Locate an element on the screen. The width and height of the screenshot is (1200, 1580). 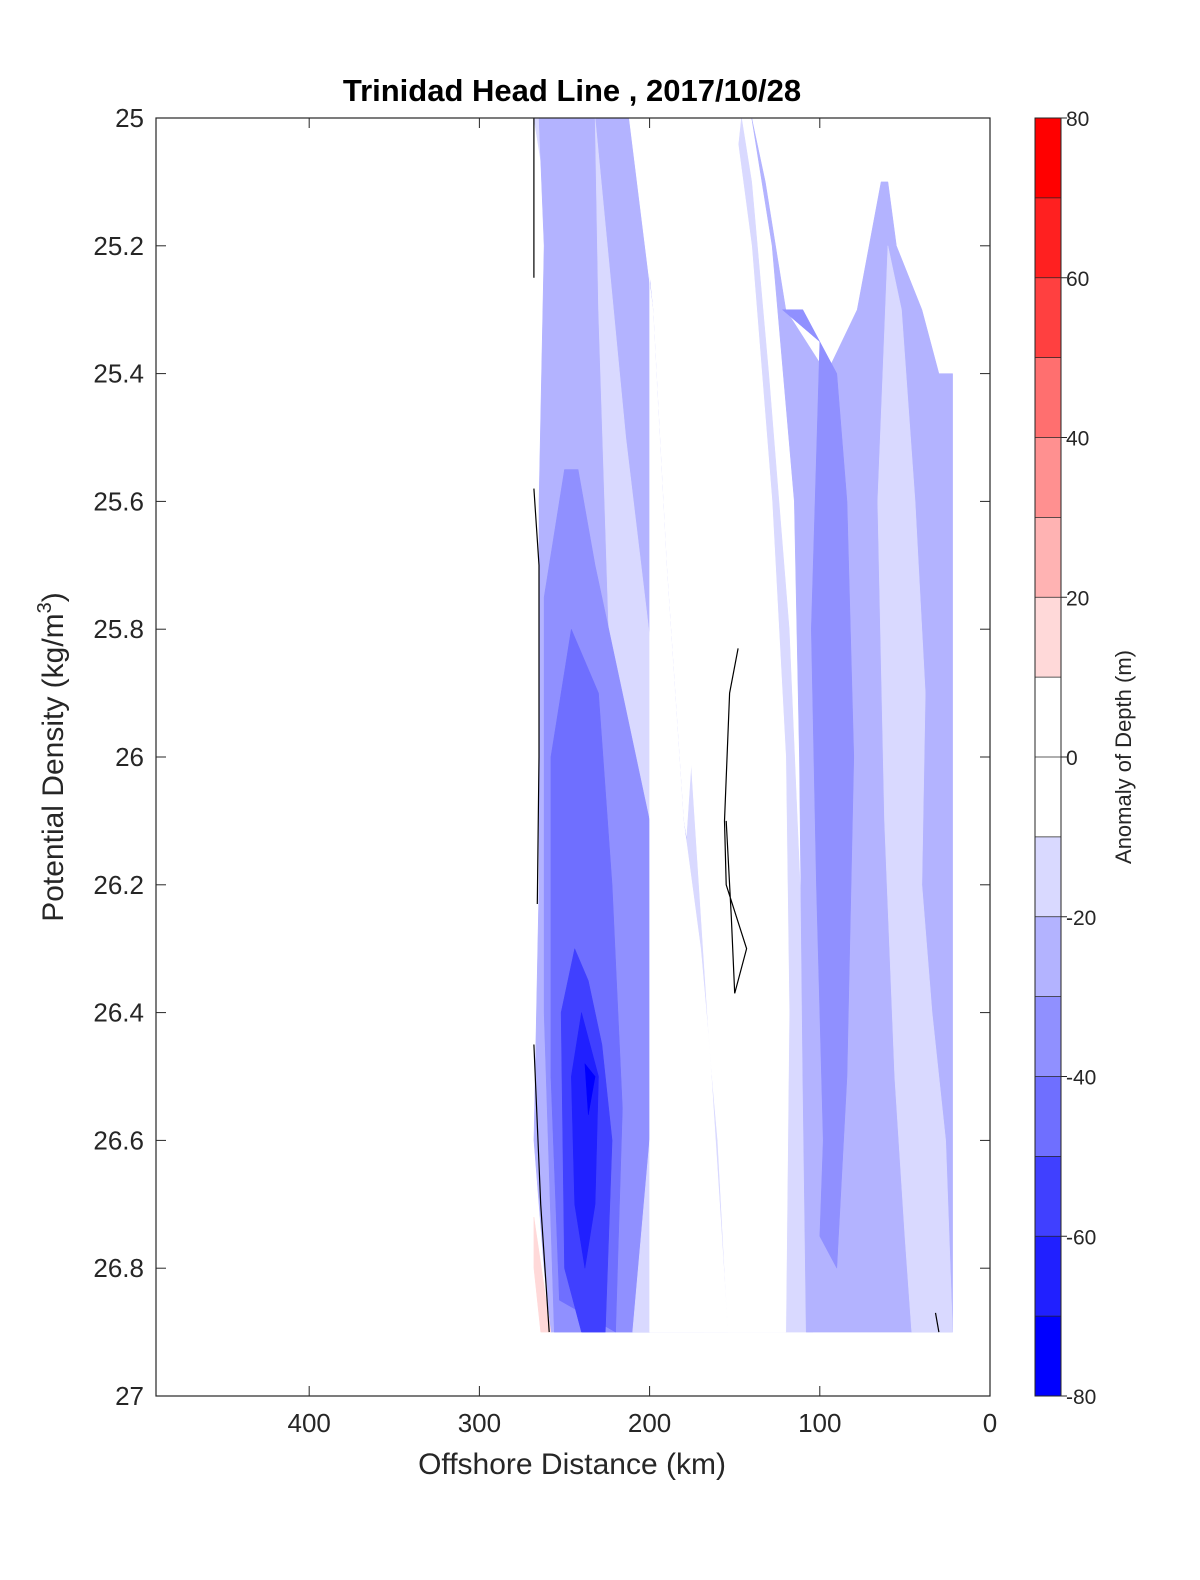
colorbar-tick-label: 40 is located at coordinates (1077, 439).